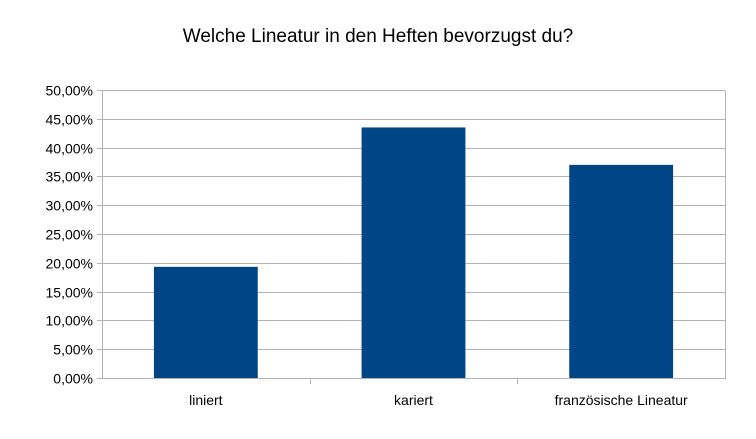 The width and height of the screenshot is (756, 439). I want to click on y-tick-label: 25,00%, so click(69, 235).